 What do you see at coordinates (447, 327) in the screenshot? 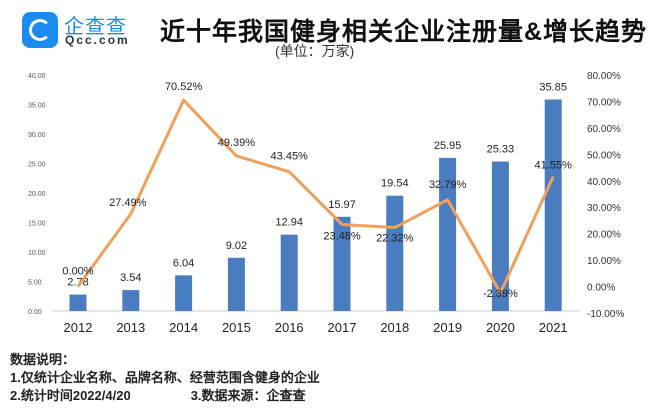
I see `x-tick-label: 2019` at bounding box center [447, 327].